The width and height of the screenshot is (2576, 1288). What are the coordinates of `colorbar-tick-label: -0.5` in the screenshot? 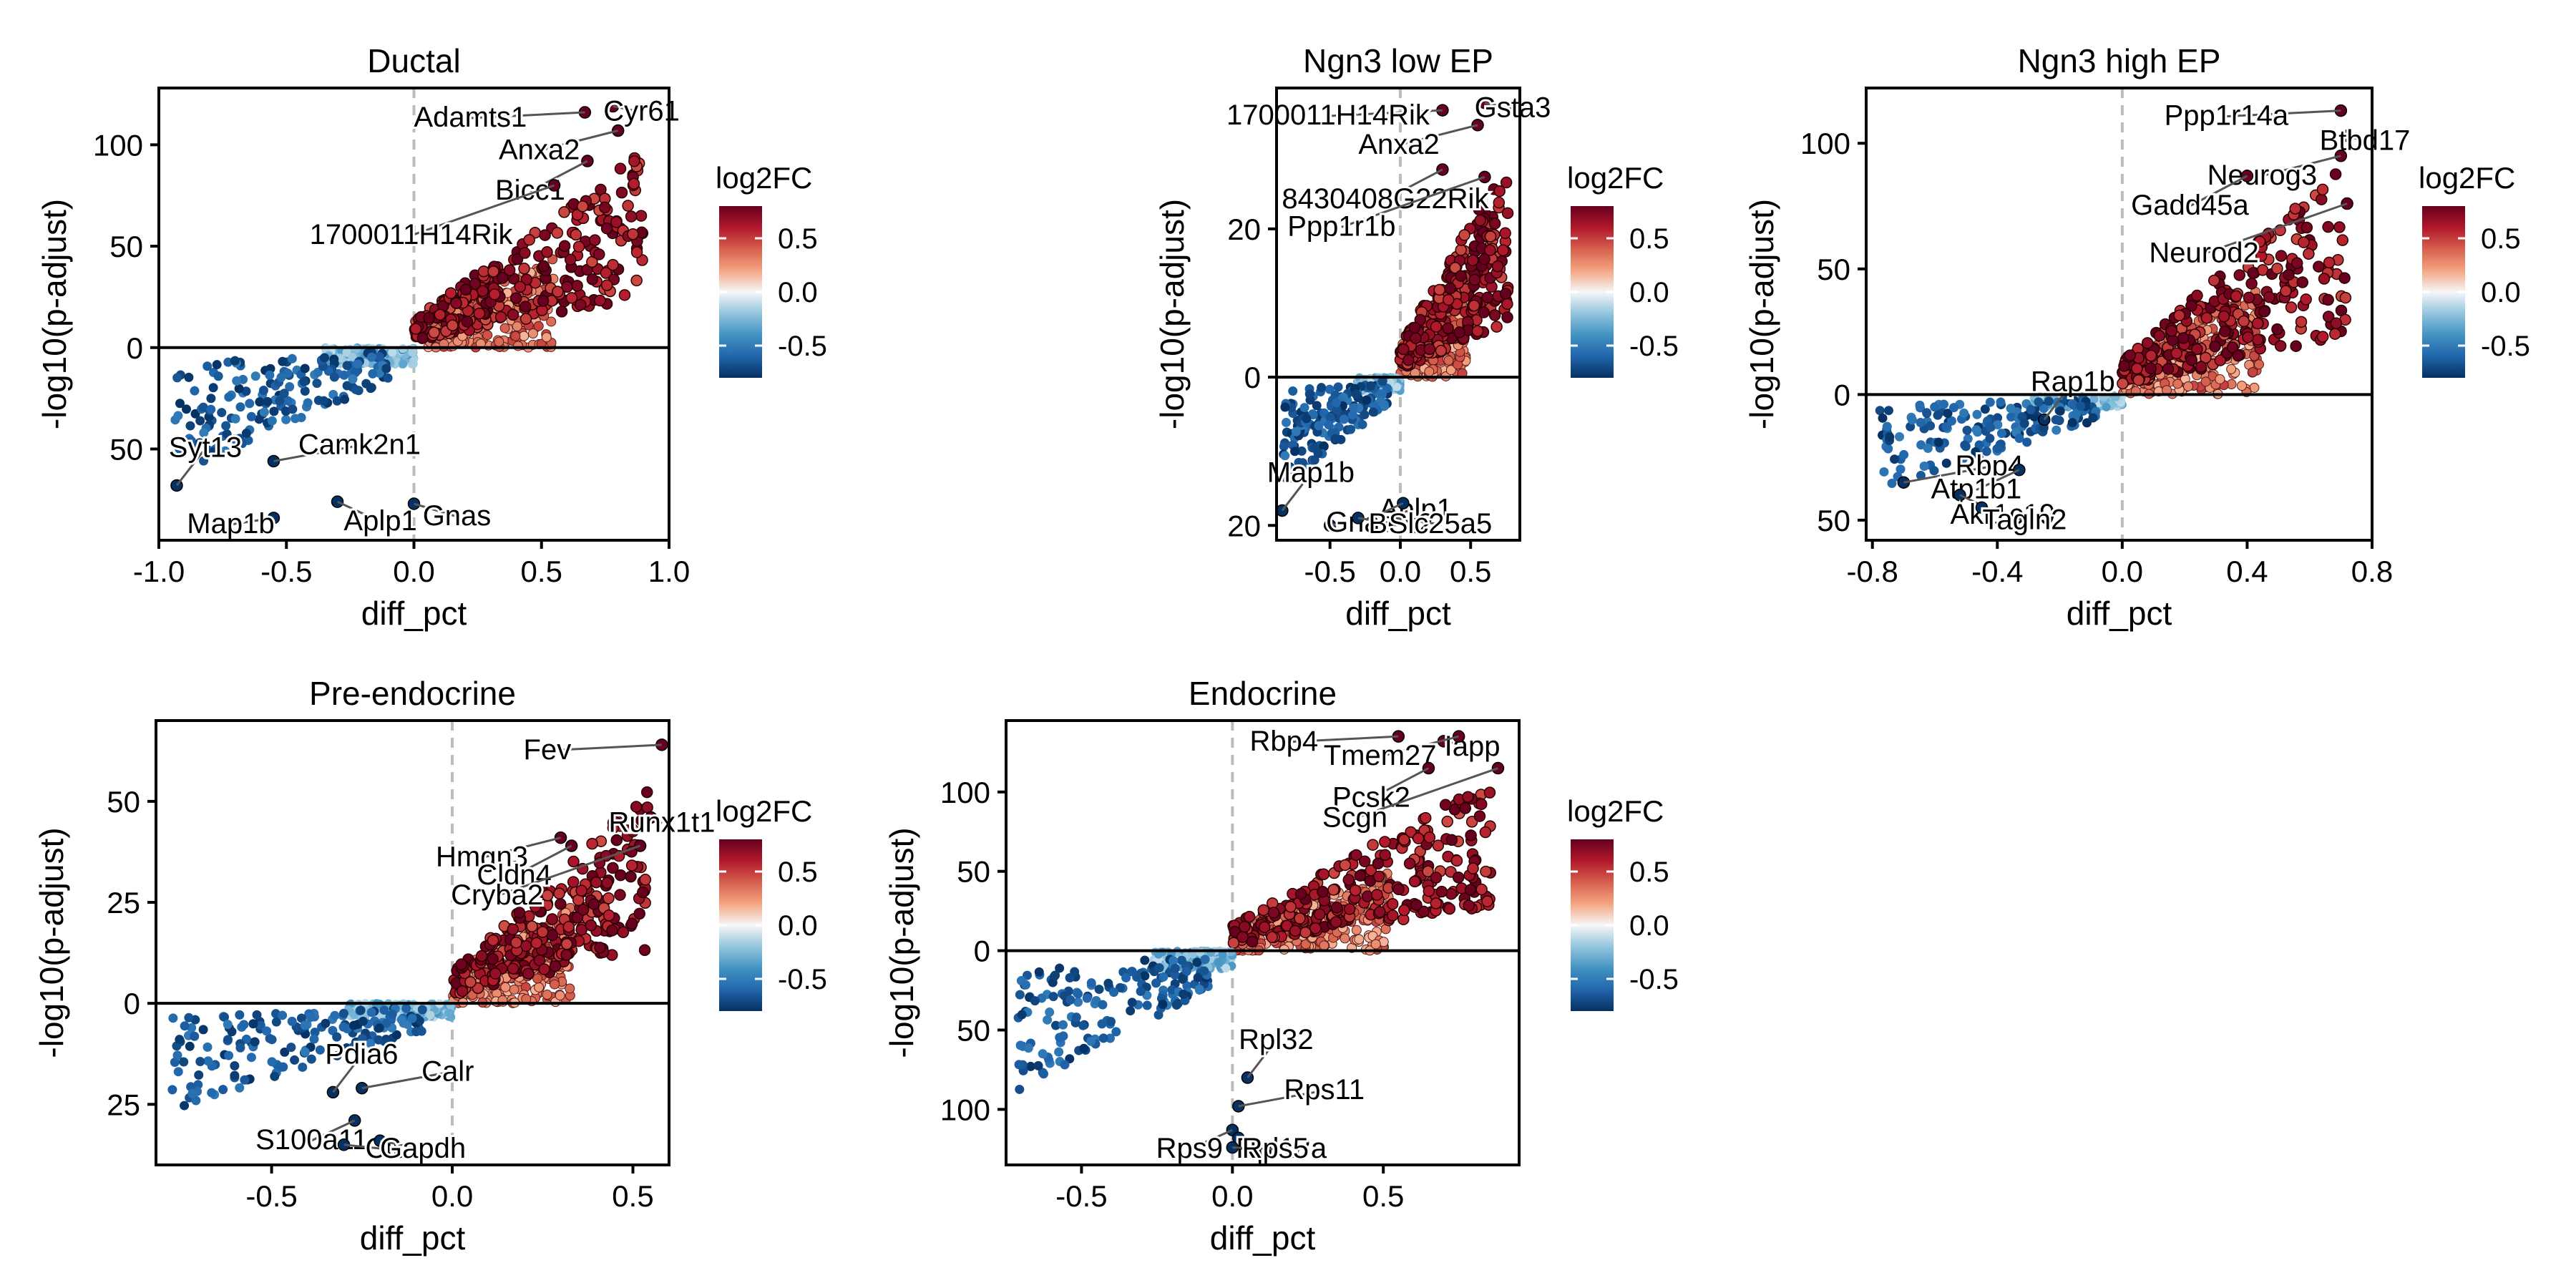 It's located at (1654, 979).